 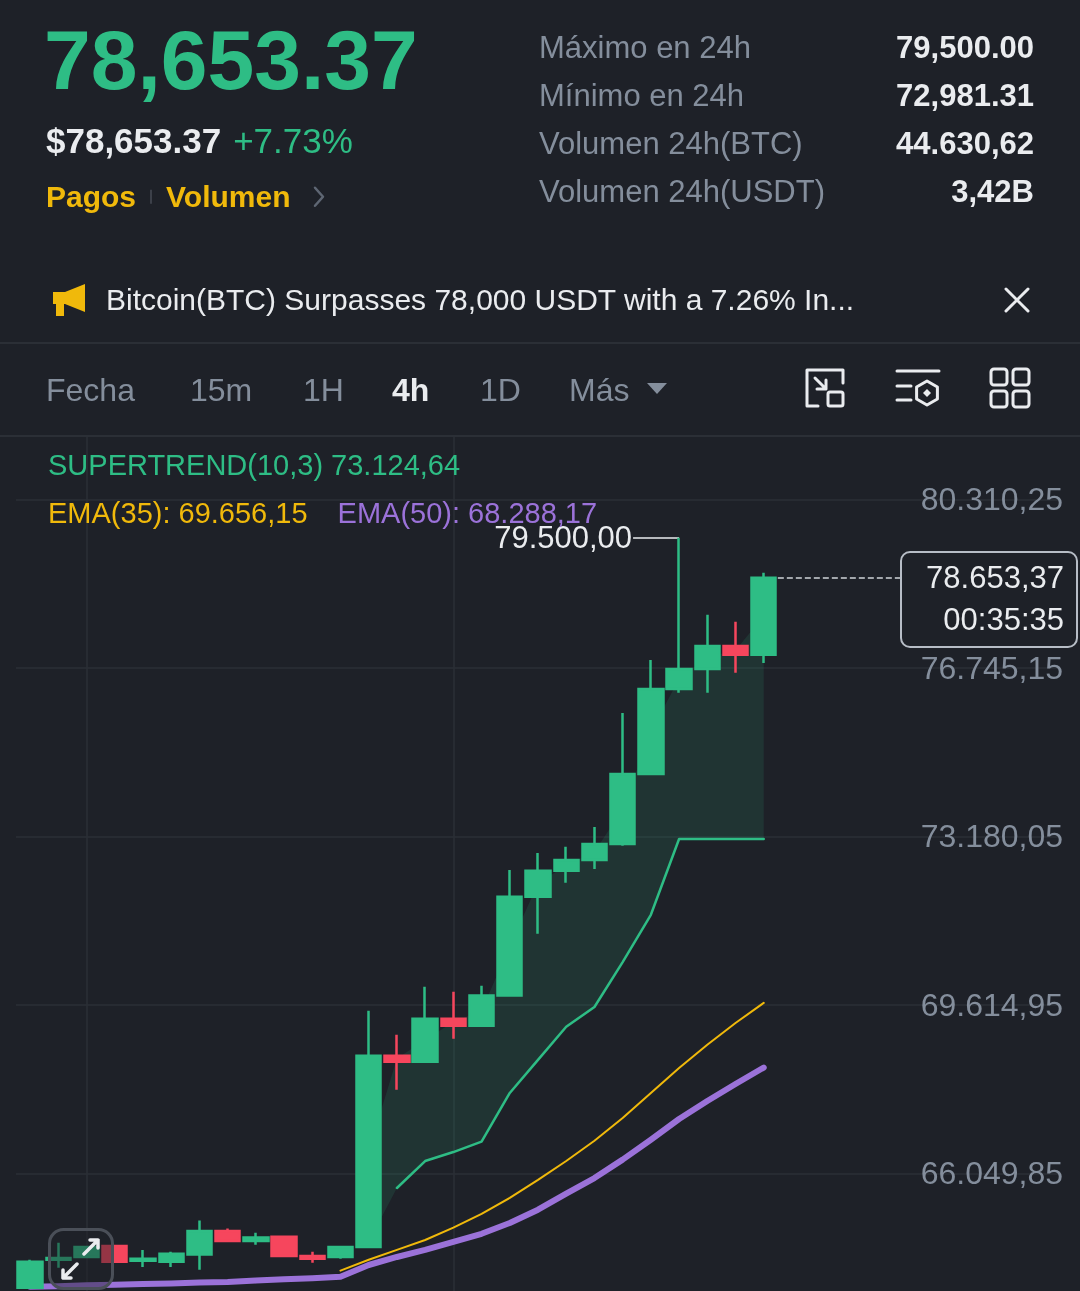 I want to click on y-tick-label: 76.745,15, so click(x=991, y=667).